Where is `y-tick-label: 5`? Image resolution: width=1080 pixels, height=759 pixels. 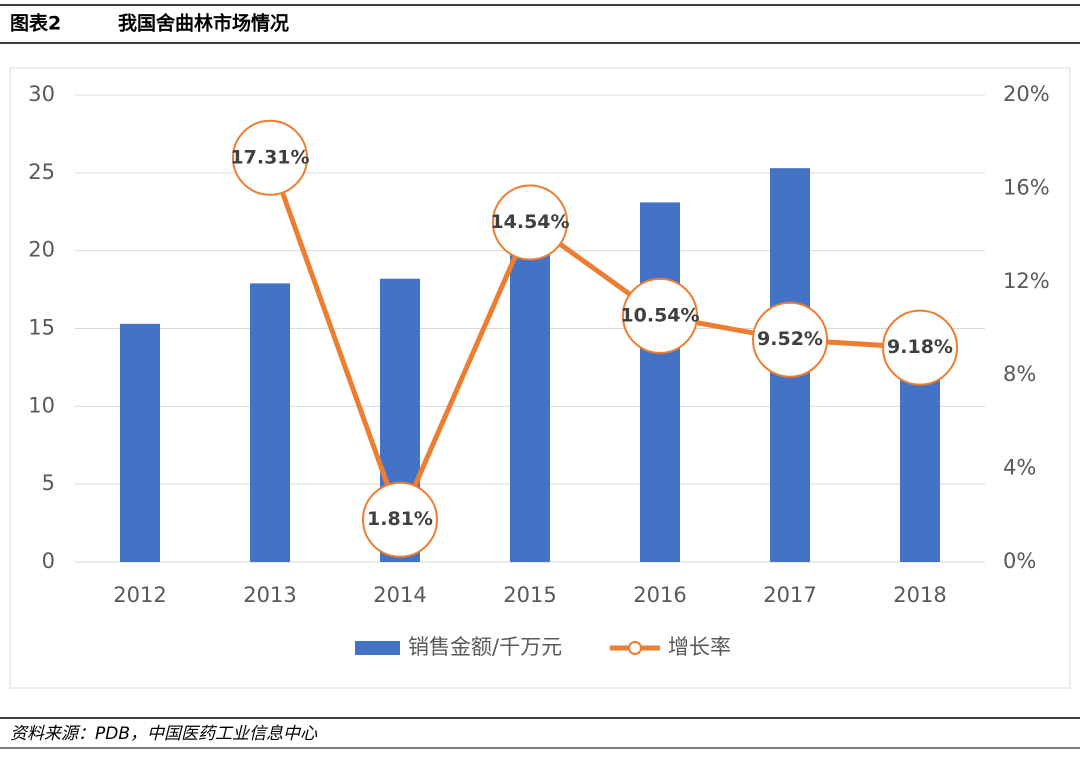 y-tick-label: 5 is located at coordinates (48, 483).